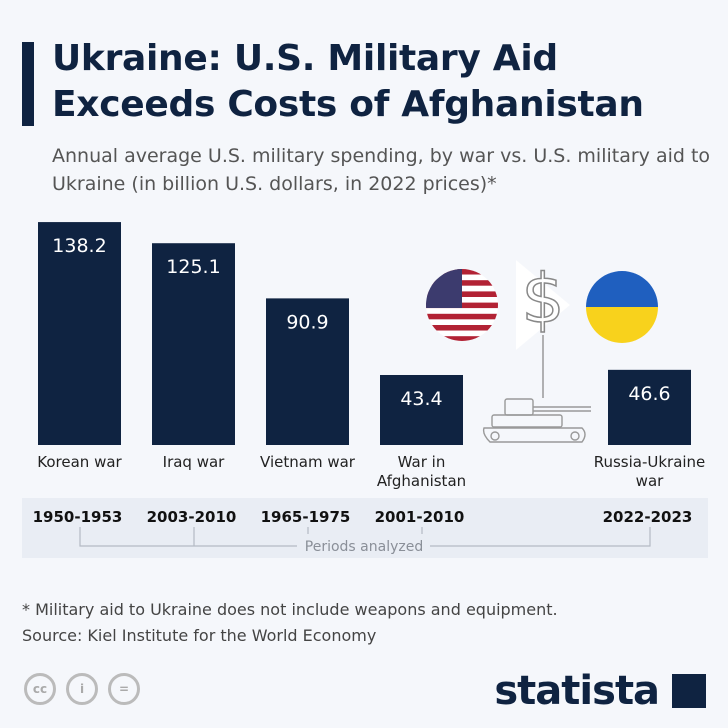  I want to click on category-label: Korean war, so click(79, 462).